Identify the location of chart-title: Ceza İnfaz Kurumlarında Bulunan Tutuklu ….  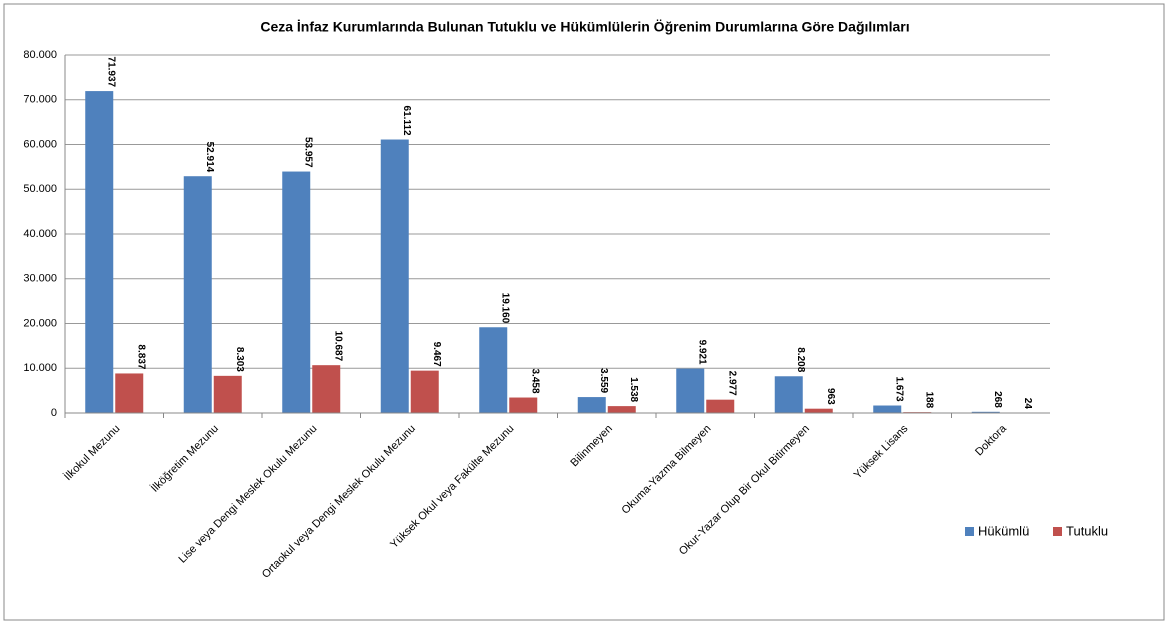
(584, 27).